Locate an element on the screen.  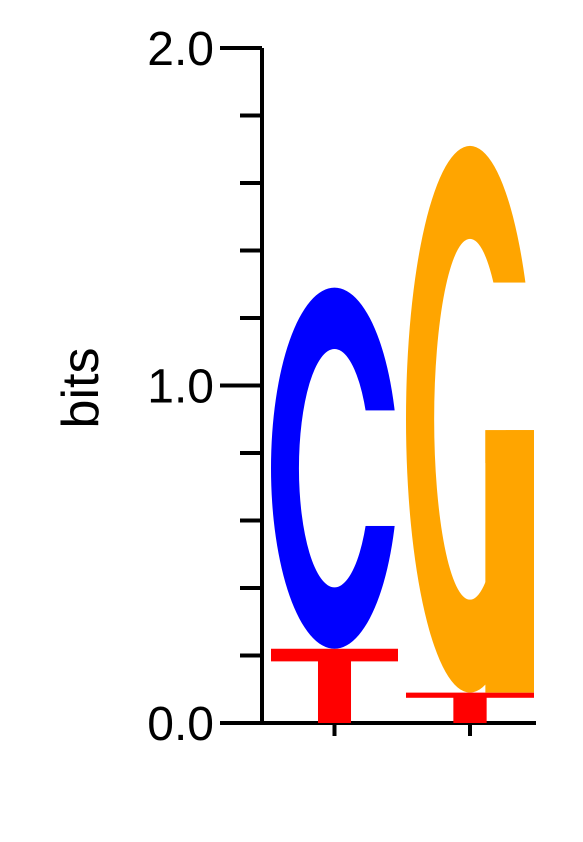
y-tick-label: 0.0 is located at coordinates (180, 724).